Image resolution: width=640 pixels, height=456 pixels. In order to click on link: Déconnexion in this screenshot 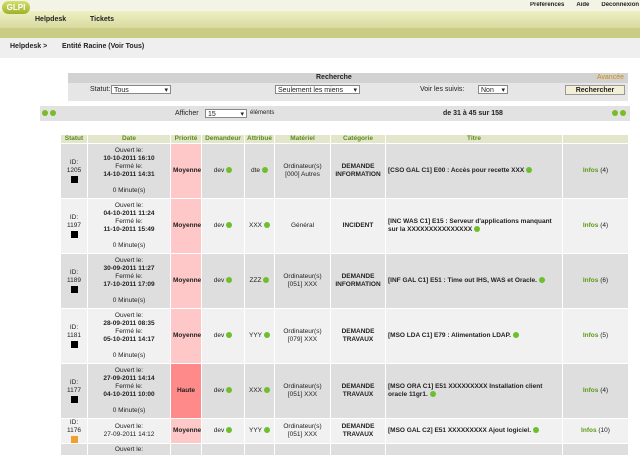, I will do `click(620, 5)`.